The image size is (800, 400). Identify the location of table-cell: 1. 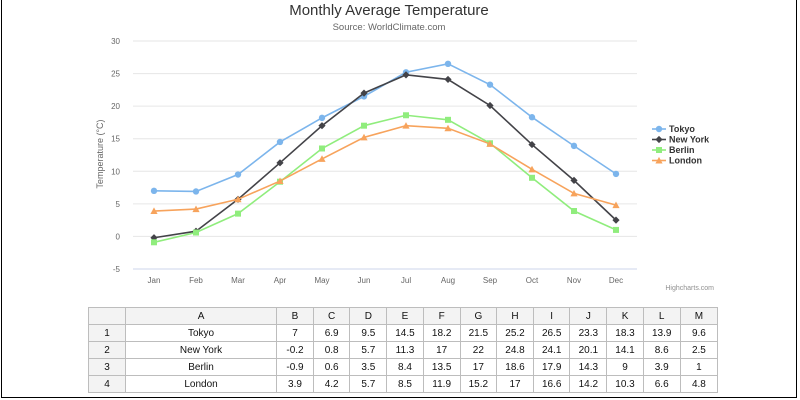
(699, 367).